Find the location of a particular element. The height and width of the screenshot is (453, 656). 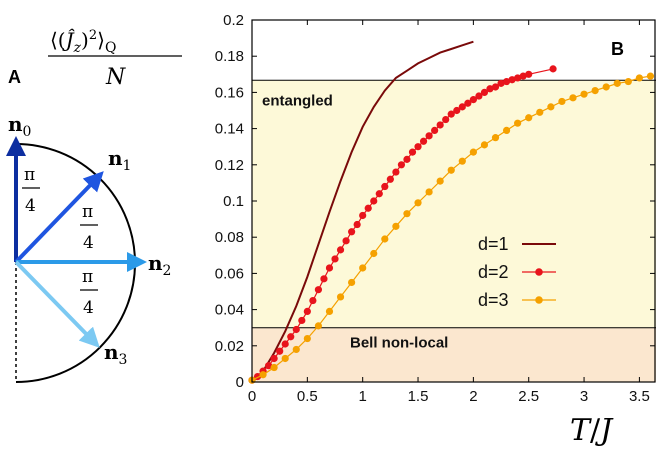

x-tick-label: 3 is located at coordinates (584, 396).